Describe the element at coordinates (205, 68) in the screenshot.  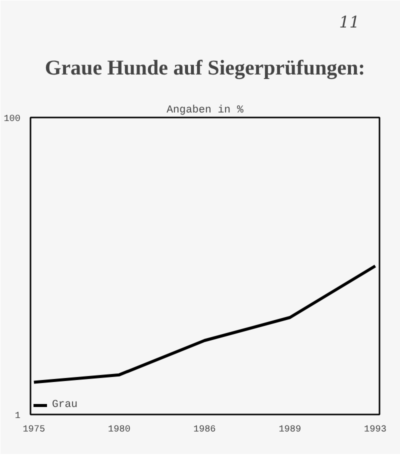
I see `chart-title: Graue Hunde auf Siegerprüfungen:` at that location.